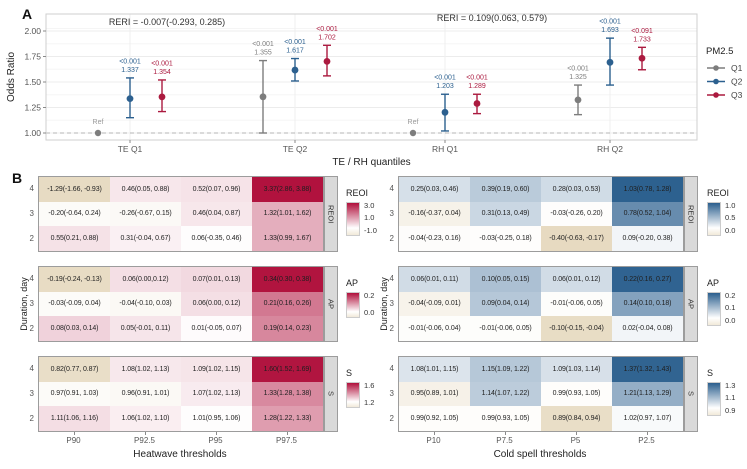  What do you see at coordinates (647, 369) in the screenshot?
I see `heatmap-cell: 1.37(1.32, 1.43)` at bounding box center [647, 369].